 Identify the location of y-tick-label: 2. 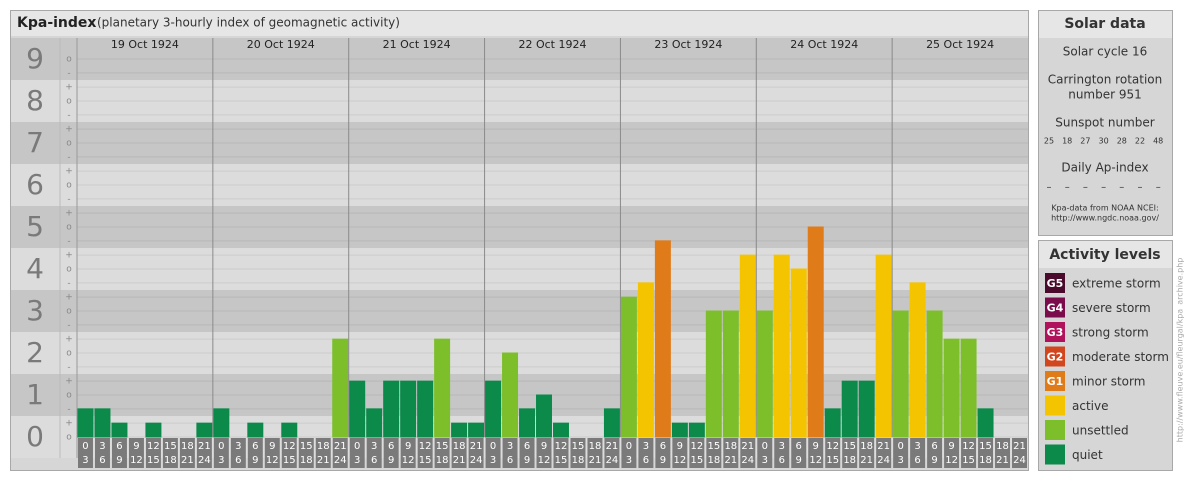
(35, 352).